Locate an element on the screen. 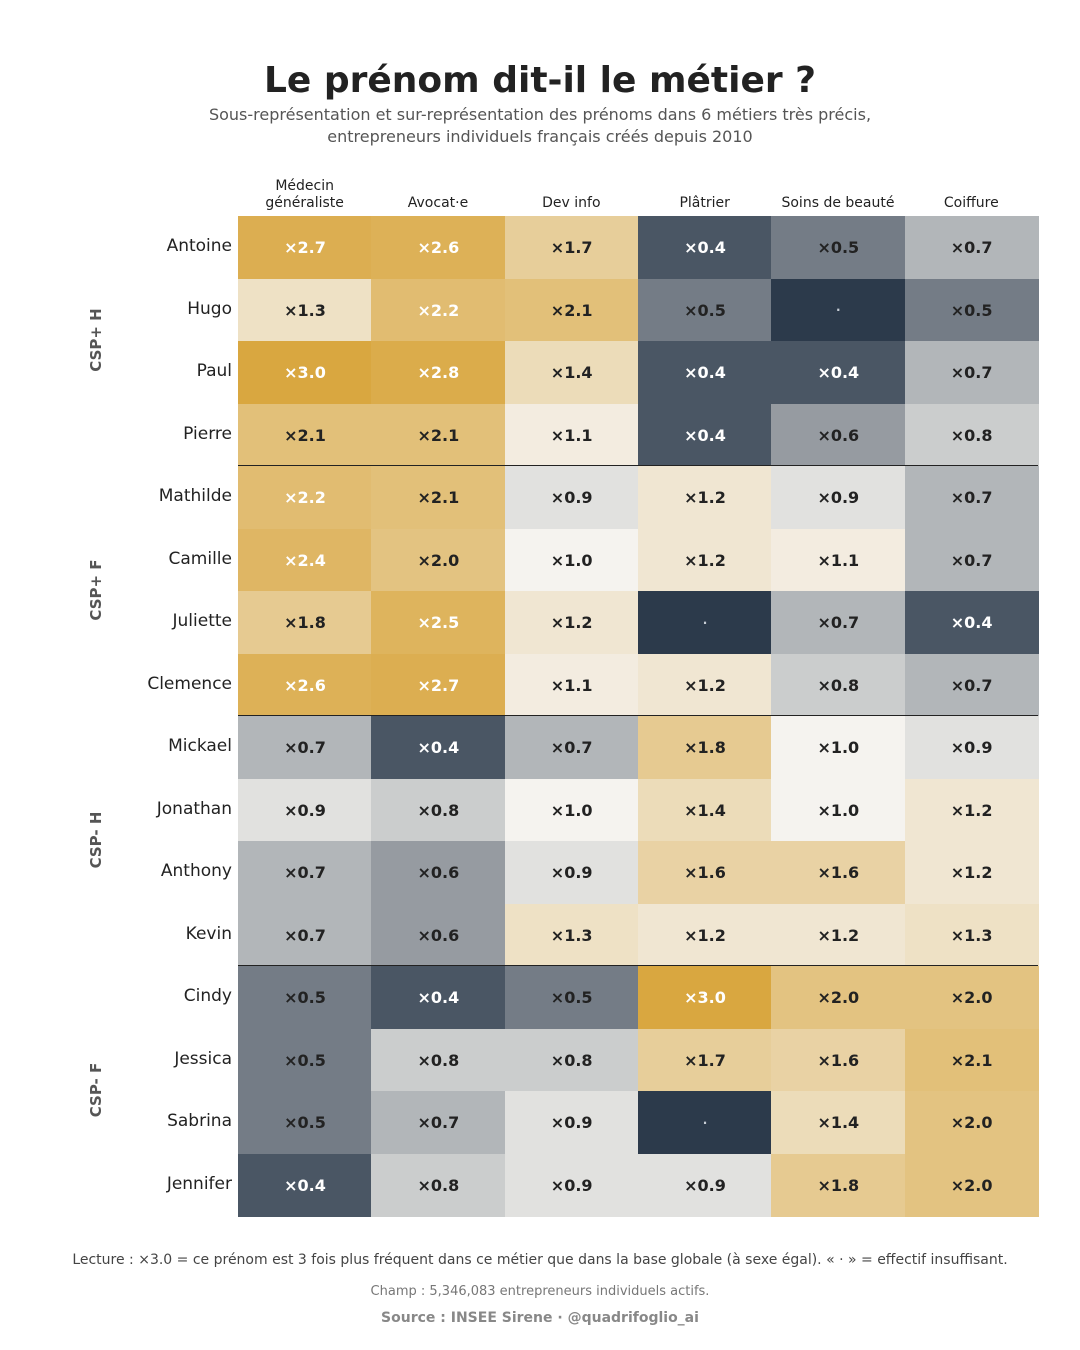  column-header: Plâtrier is located at coordinates (704, 203).